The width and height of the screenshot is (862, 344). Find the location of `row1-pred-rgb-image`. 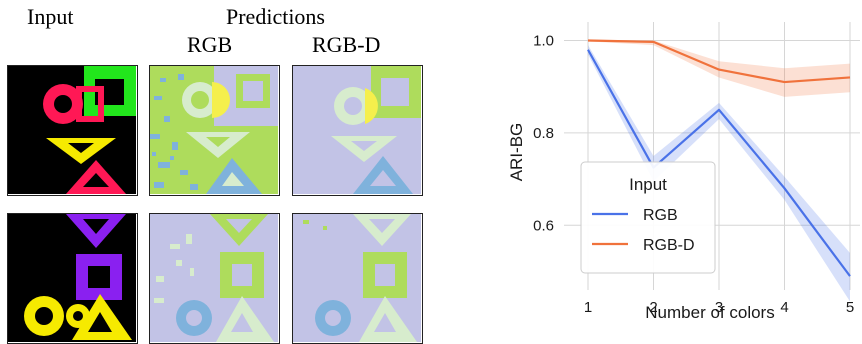

row1-pred-rgb-image is located at coordinates (214, 130).